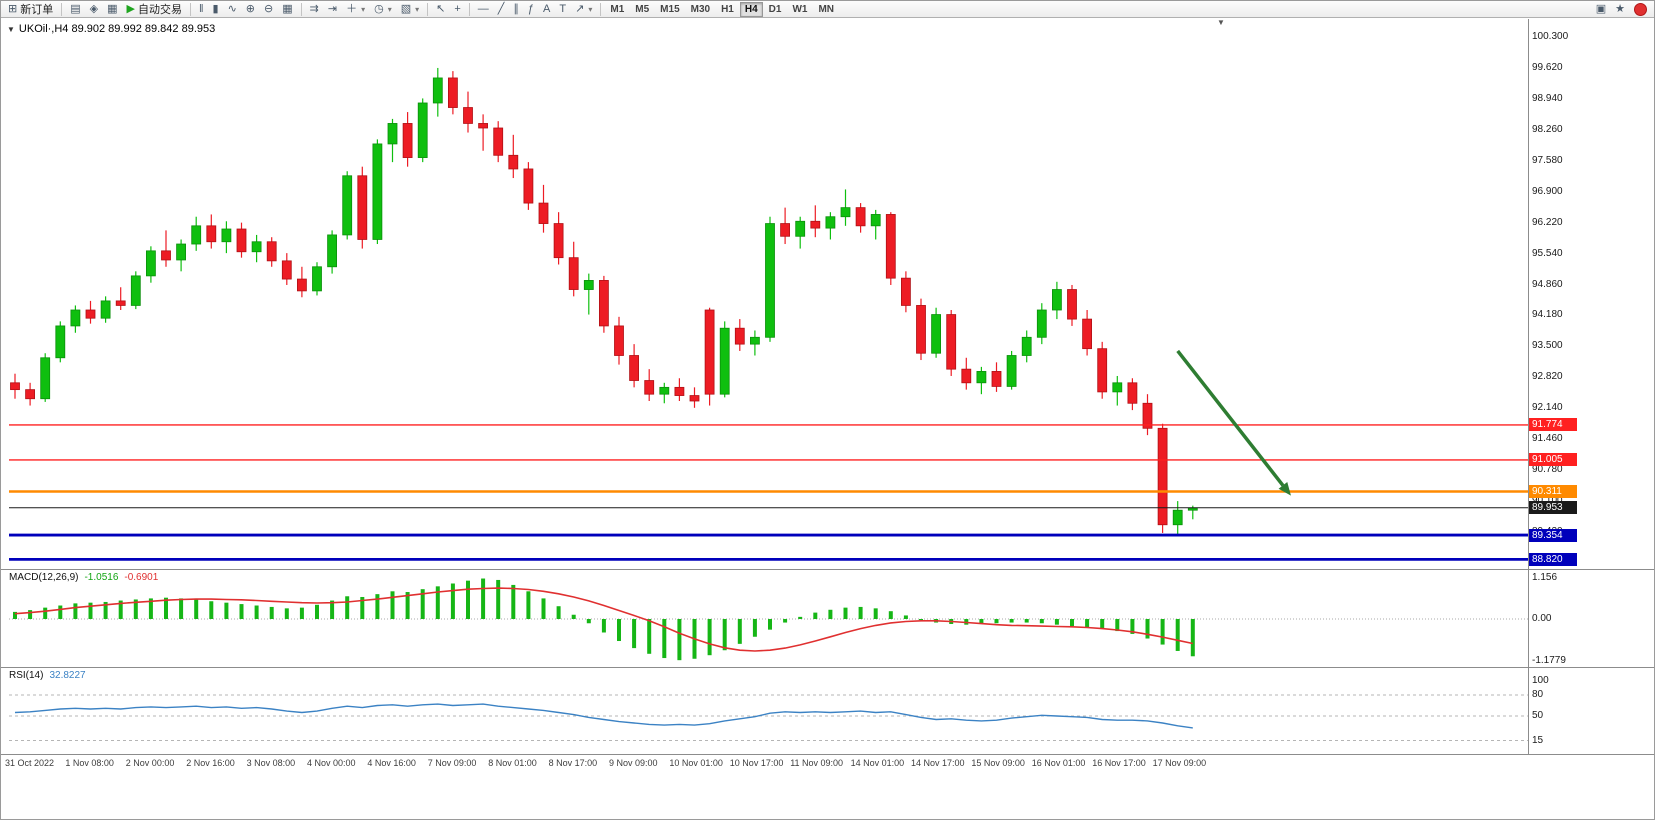 The image size is (1655, 820). I want to click on right-icons-group: ▣ ★, so click(1610, 9).